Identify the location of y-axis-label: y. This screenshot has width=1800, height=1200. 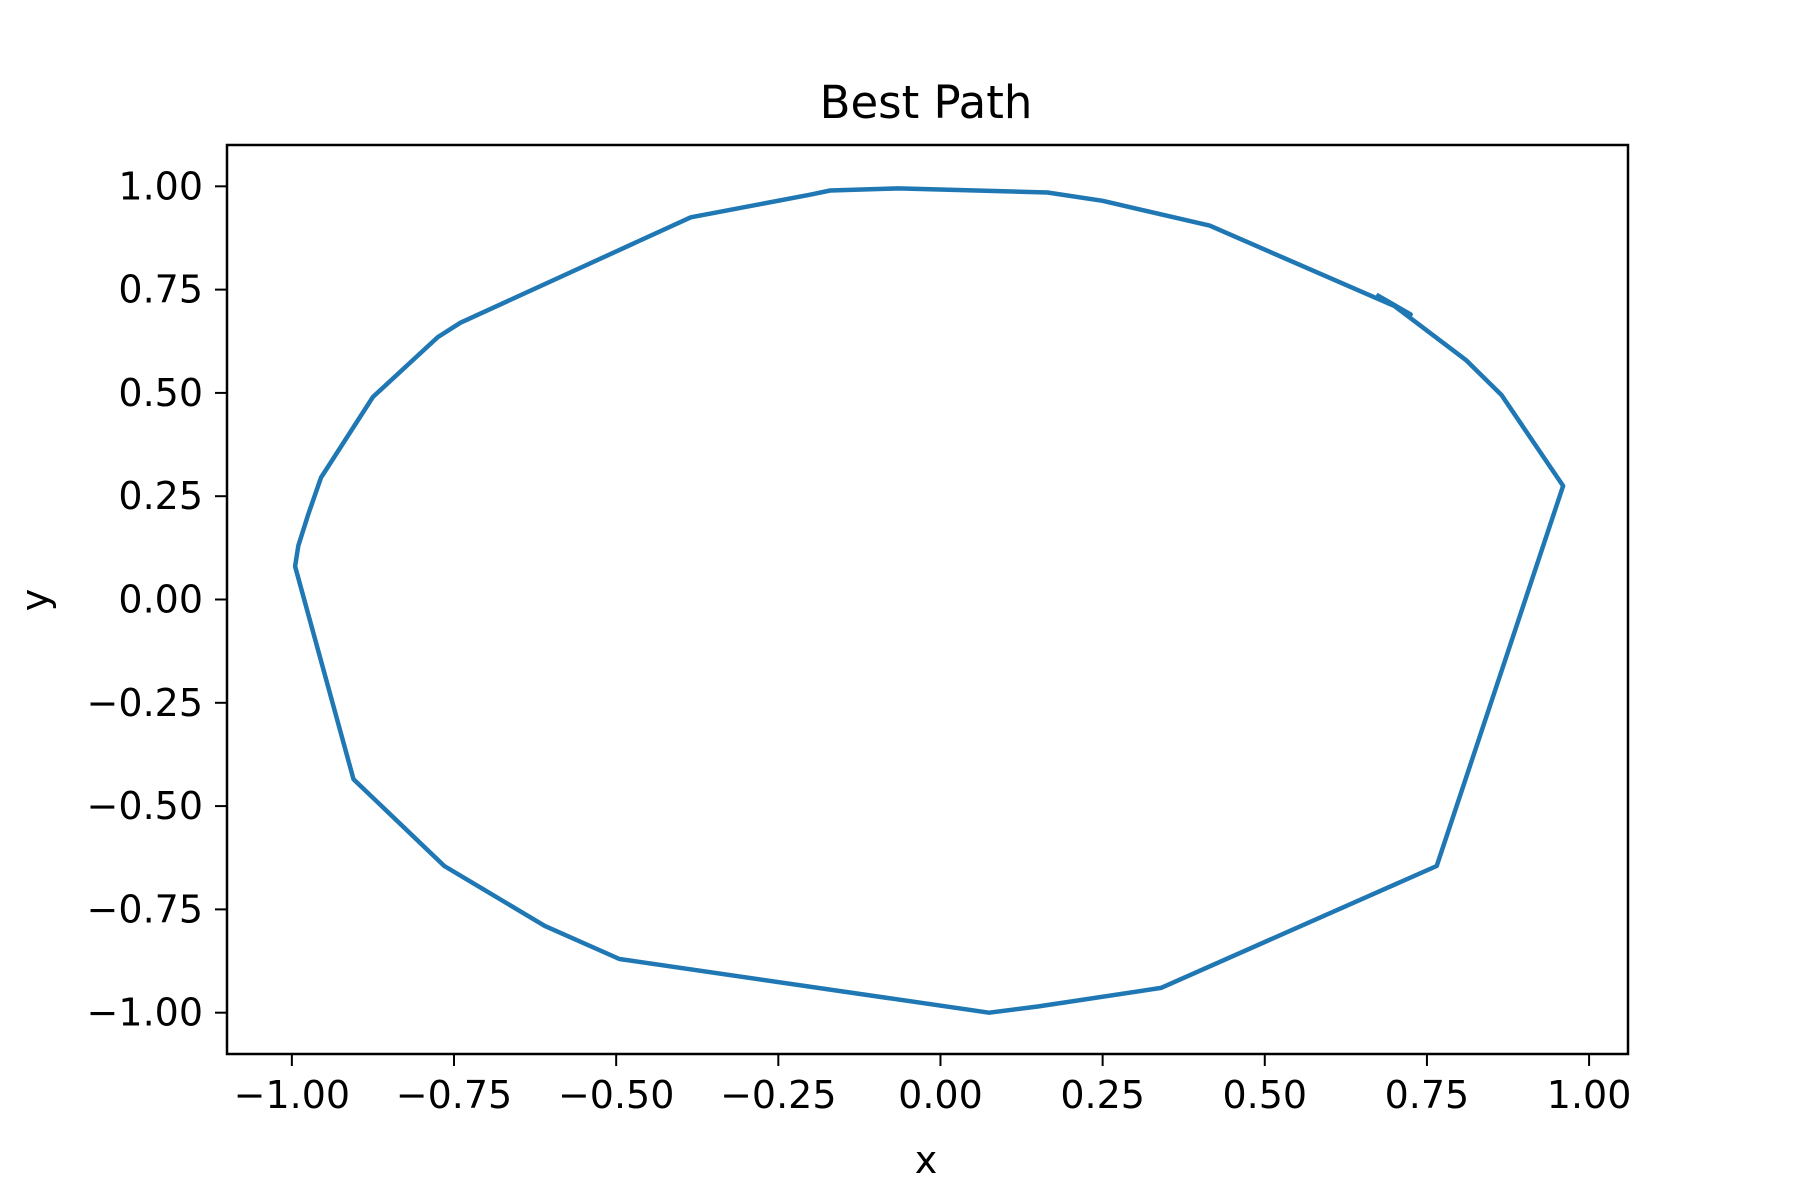
(35, 600).